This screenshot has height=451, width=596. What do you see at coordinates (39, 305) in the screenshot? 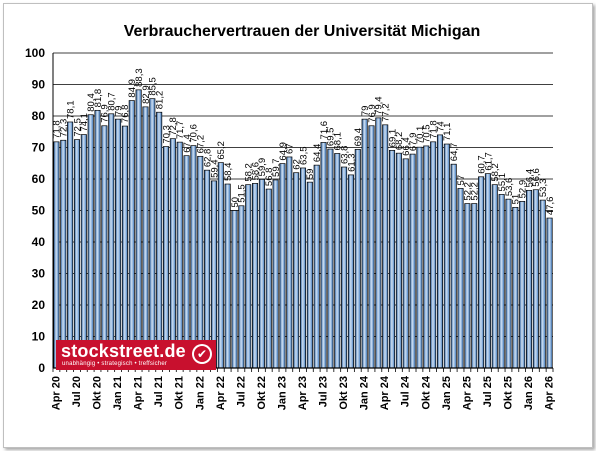
I see `y-tick-label: 20` at bounding box center [39, 305].